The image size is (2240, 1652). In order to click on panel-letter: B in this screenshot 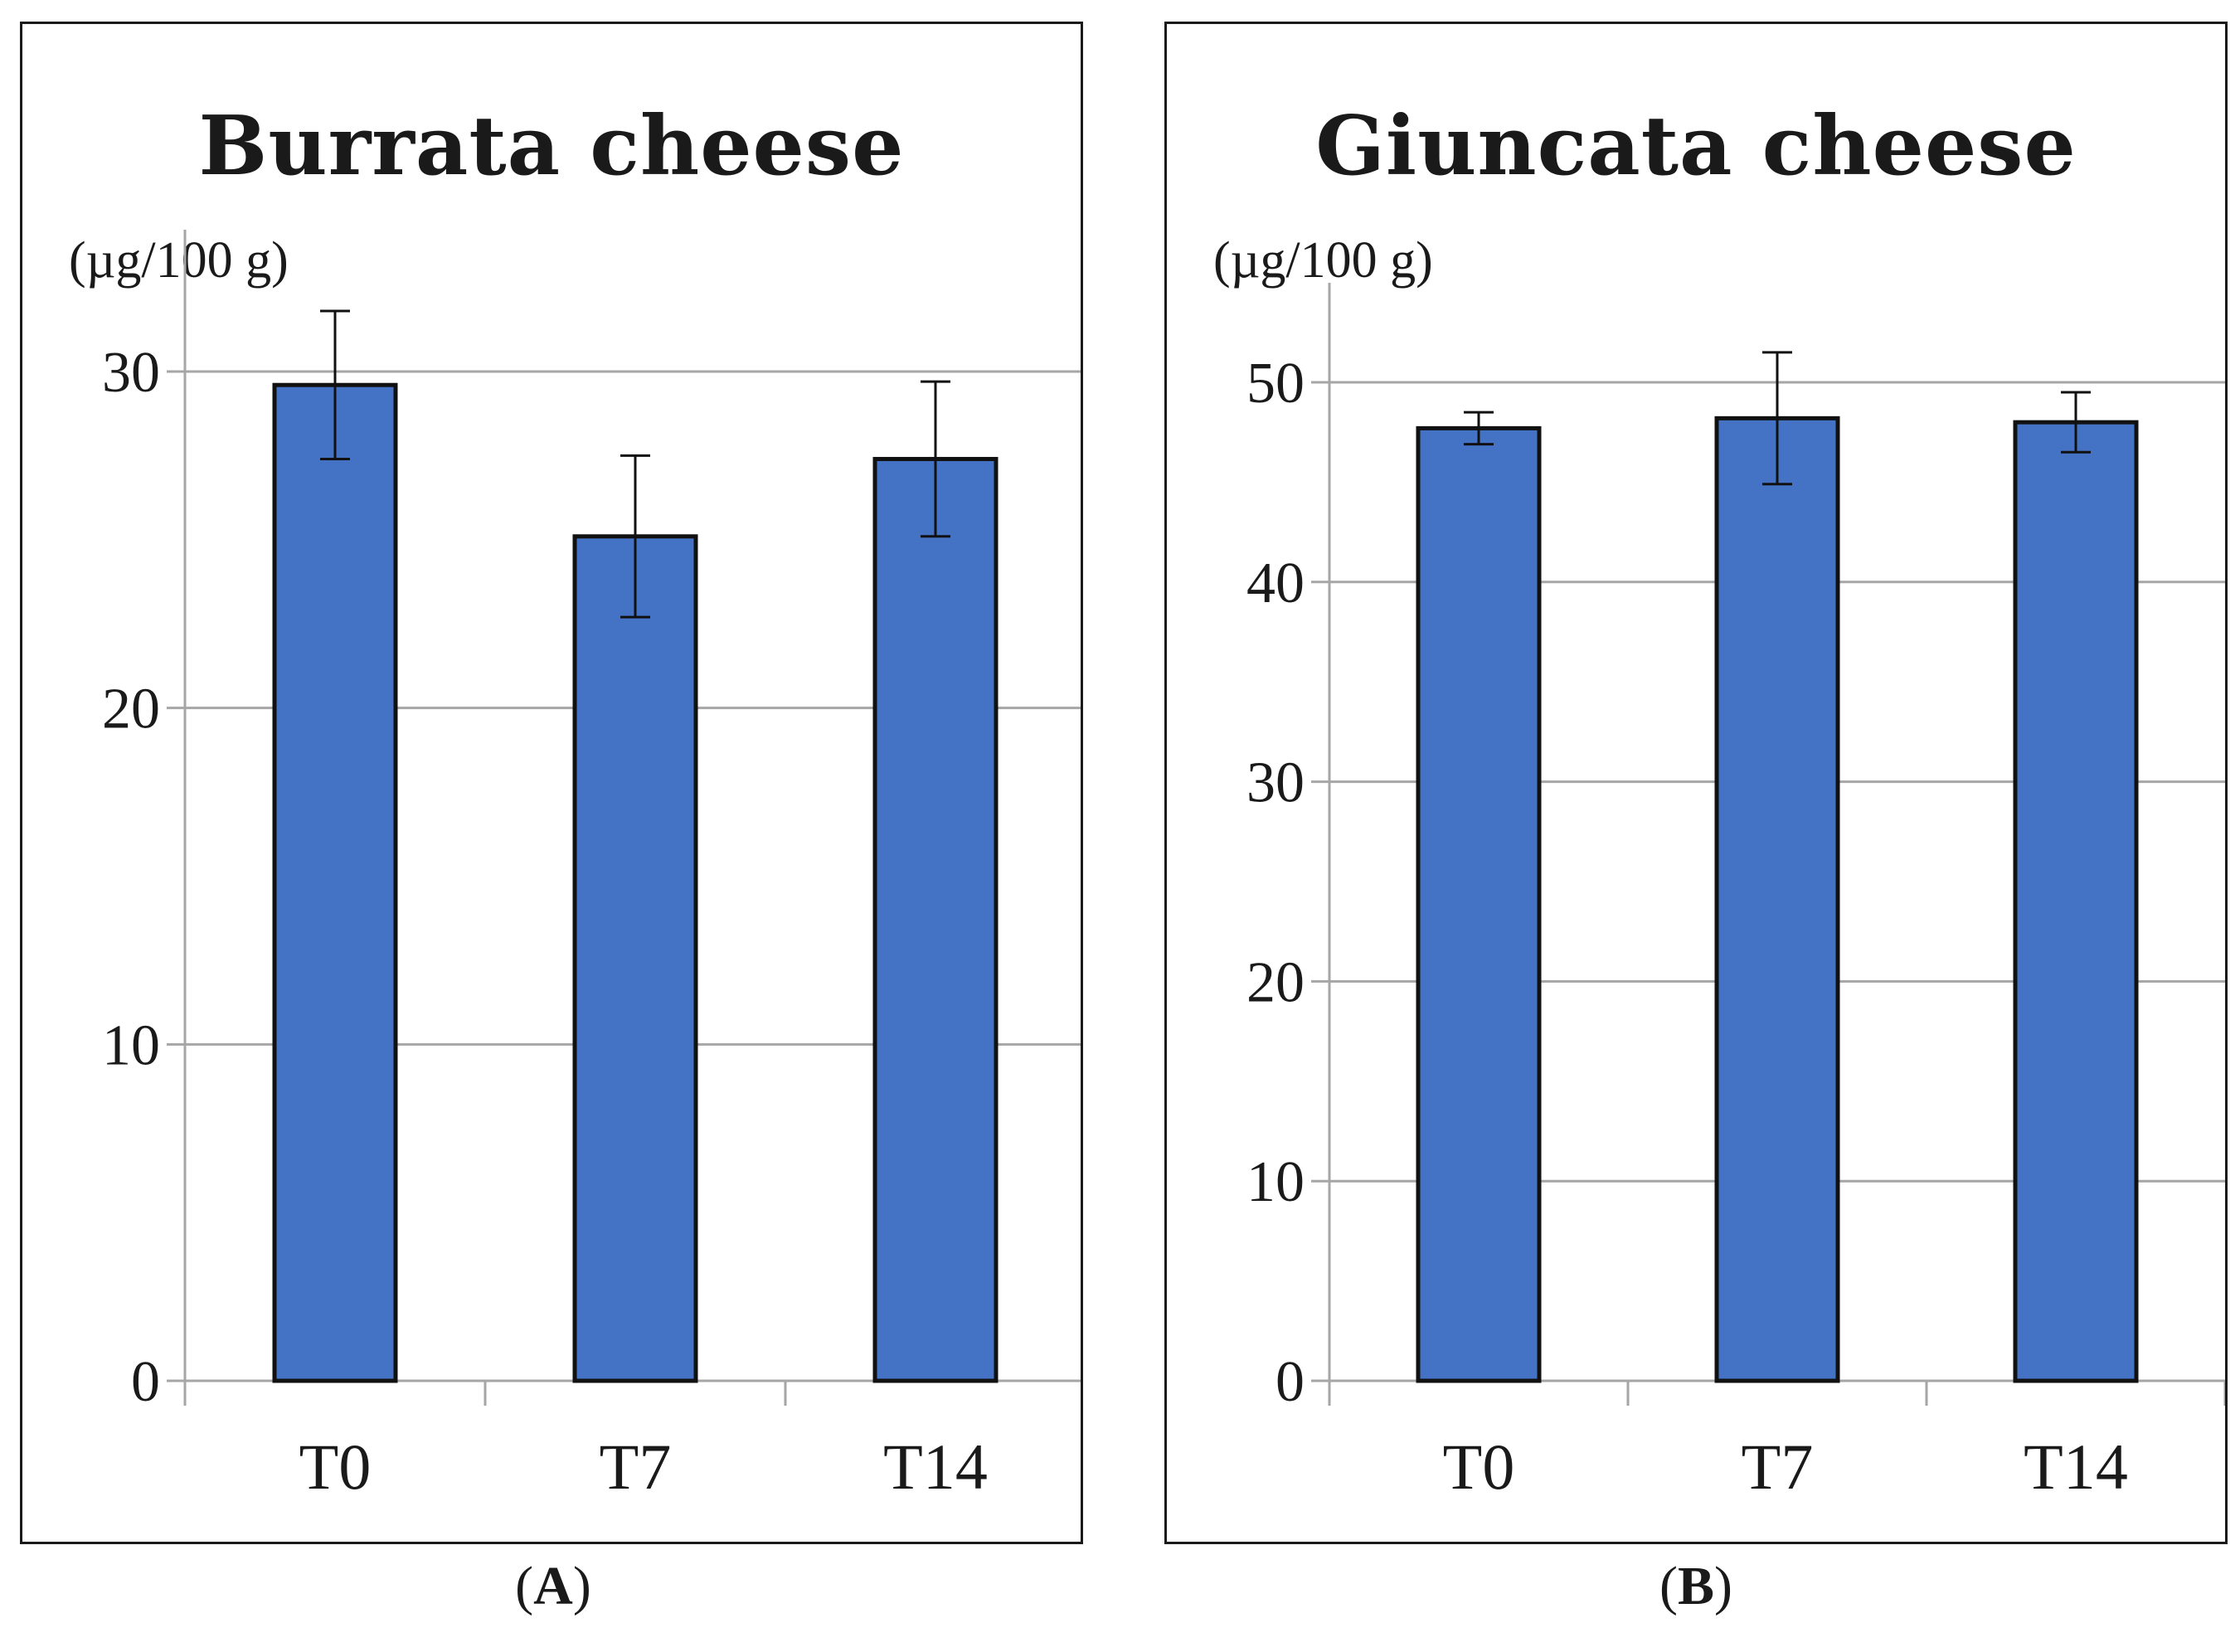, I will do `click(1696, 1586)`.